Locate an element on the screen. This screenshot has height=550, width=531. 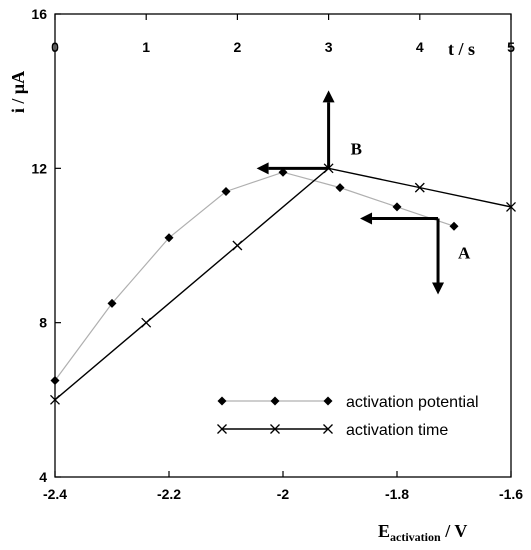
annotation-A-arrow-left-head is located at coordinates (366, 218).